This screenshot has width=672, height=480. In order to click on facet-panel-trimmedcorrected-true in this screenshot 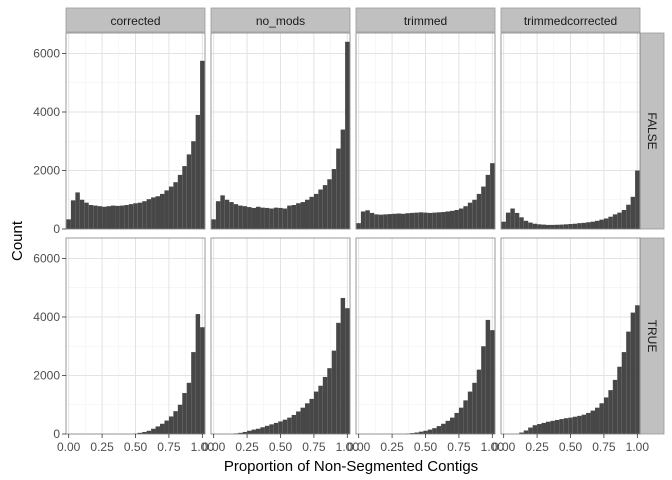, I will do `click(570, 336)`.